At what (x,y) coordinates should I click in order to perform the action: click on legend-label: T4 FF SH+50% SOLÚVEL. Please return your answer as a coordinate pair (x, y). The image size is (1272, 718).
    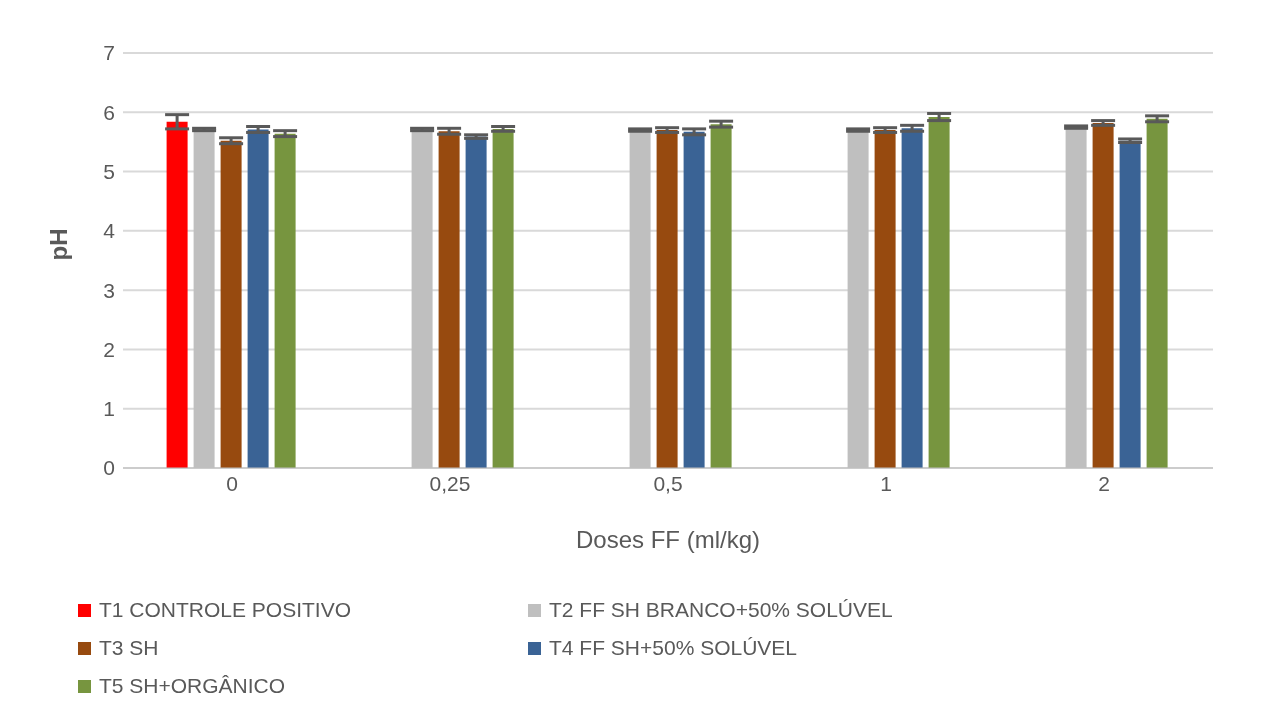
    Looking at the image, I should click on (673, 648).